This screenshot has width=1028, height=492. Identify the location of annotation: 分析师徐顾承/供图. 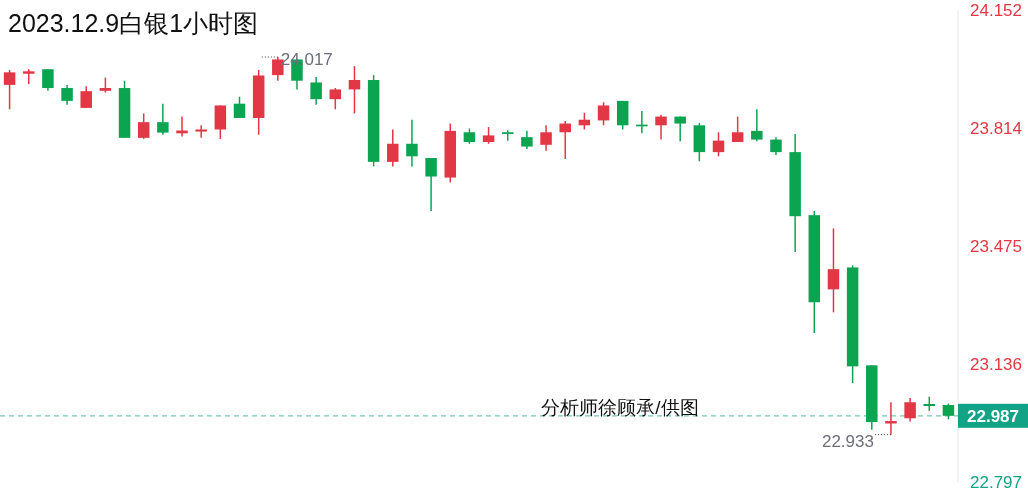
(620, 407).